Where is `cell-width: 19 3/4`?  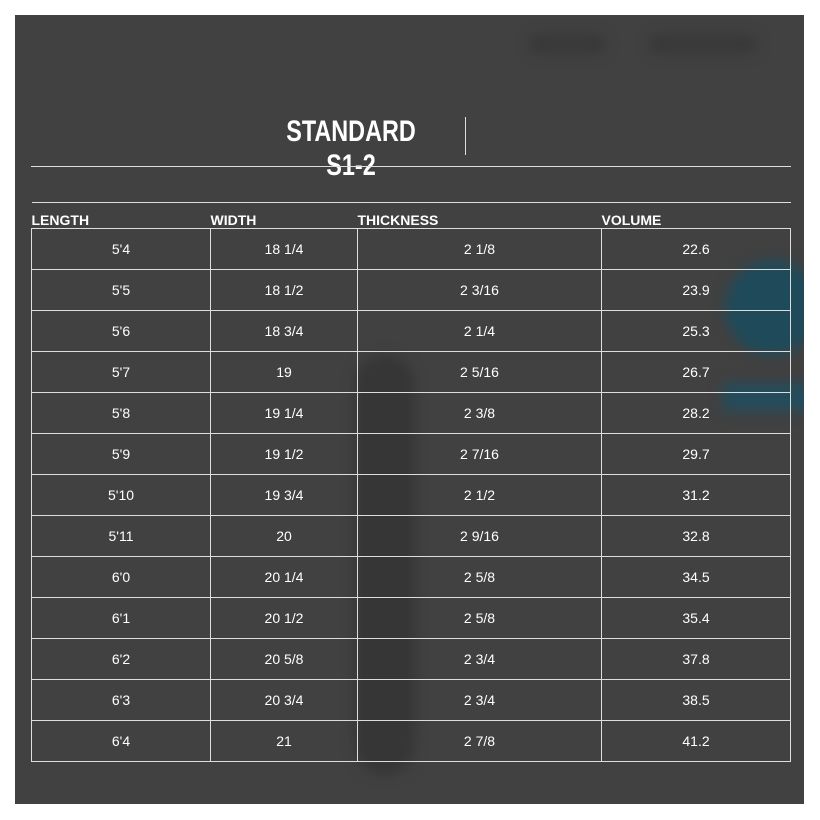 cell-width: 19 3/4 is located at coordinates (284, 495).